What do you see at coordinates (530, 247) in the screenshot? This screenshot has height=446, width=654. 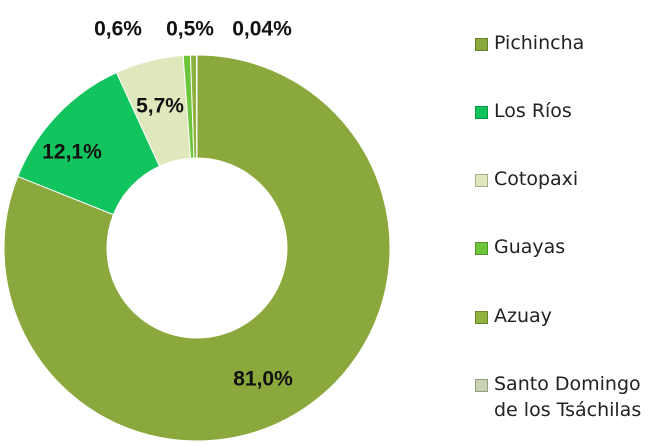 I see `legend-label: Guayas` at bounding box center [530, 247].